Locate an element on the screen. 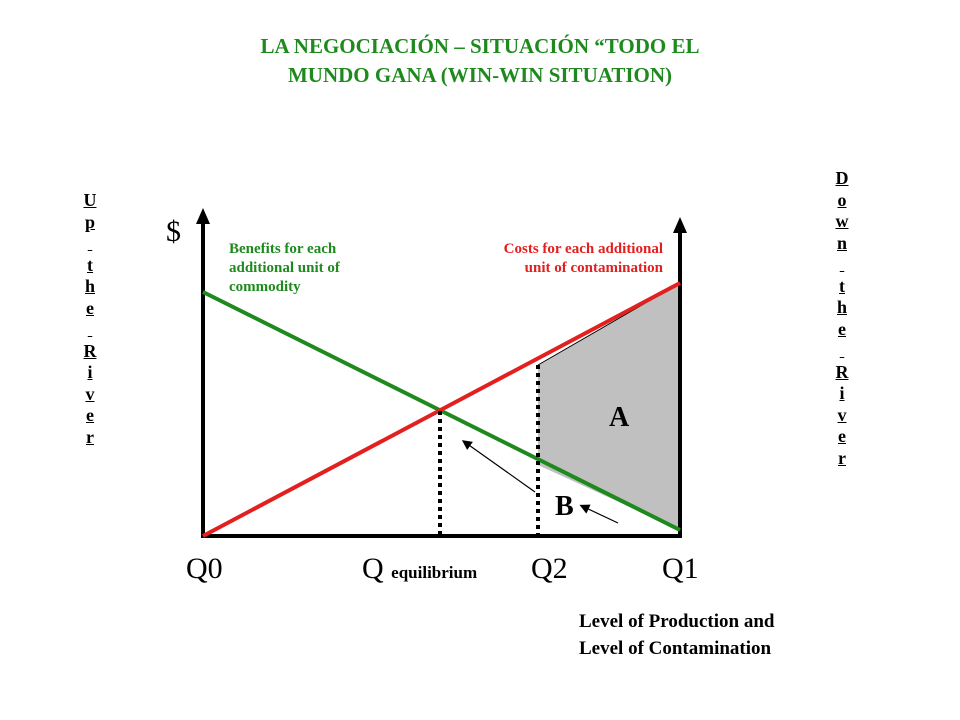 Image resolution: width=960 pixels, height=720 pixels. y-axis-dollar-label: $ is located at coordinates (173, 231).